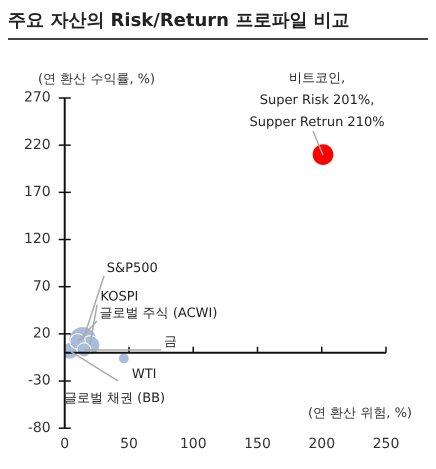  I want to click on y-axis-title: (연 환산 수익률, %), so click(97, 79).